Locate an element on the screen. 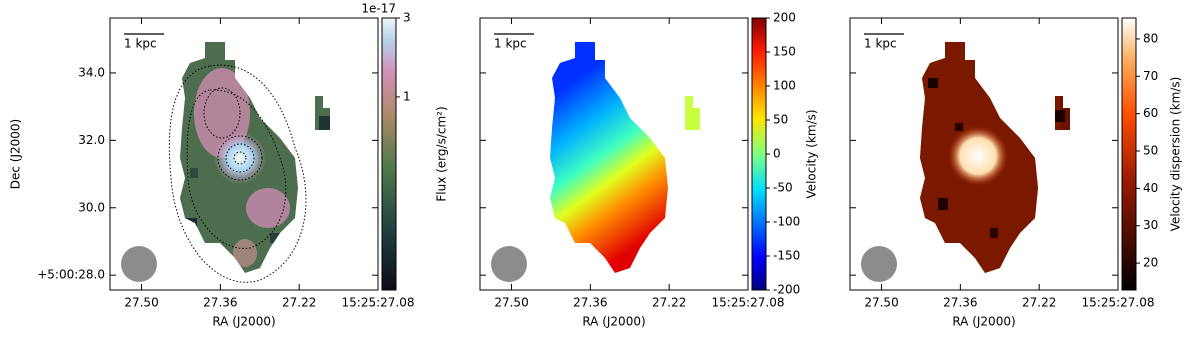  colorbar-label: Velocity (km/s) is located at coordinates (812, 153).